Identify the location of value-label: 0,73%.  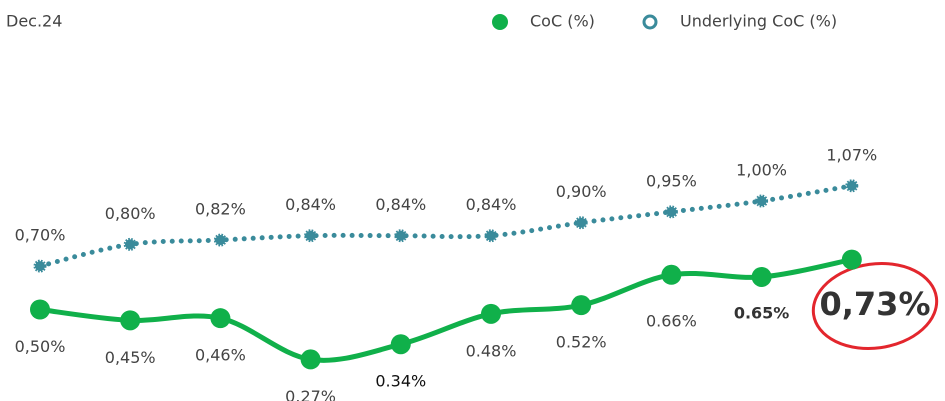
(874, 304).